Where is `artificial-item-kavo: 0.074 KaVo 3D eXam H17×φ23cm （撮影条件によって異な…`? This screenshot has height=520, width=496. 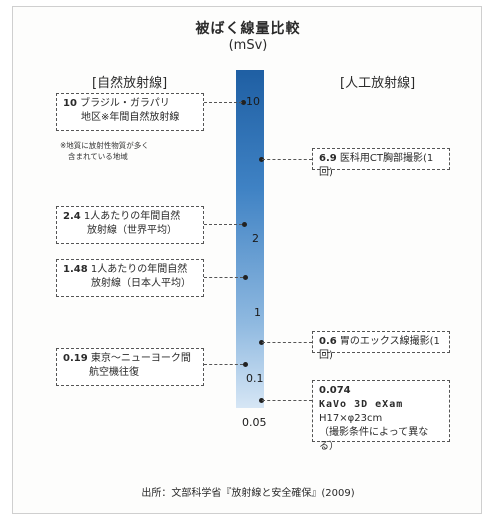 artificial-item-kavo: 0.074 KaVo 3D eXam H17×φ23cm （撮影条件によって異な… is located at coordinates (381, 416).